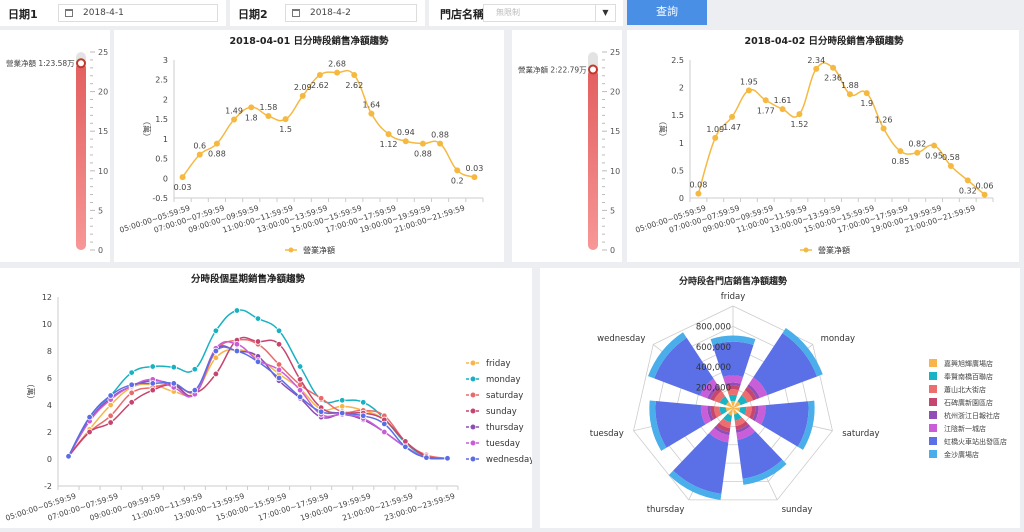 The height and width of the screenshot is (532, 1024). I want to click on date2-input: 2018-4-2, so click(351, 13).